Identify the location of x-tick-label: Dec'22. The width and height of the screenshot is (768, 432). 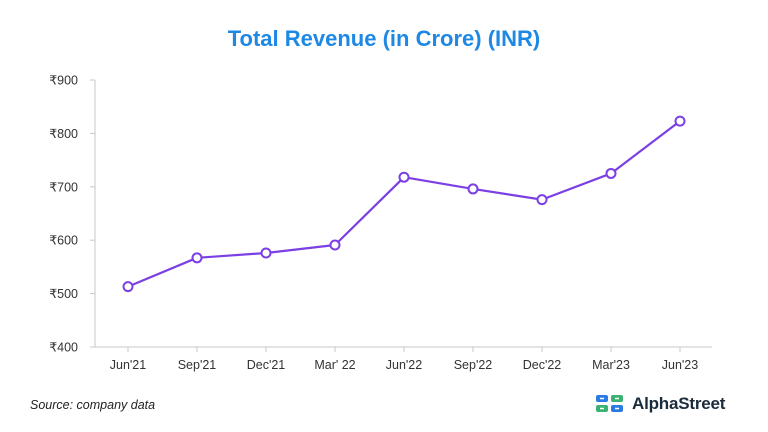
(542, 365).